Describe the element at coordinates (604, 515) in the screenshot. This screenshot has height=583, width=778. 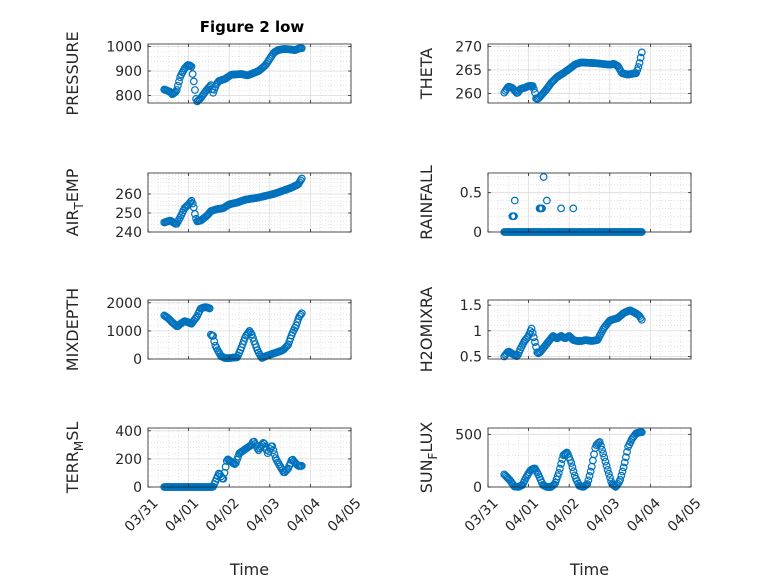
I see `x-tick-label: 04/03` at that location.